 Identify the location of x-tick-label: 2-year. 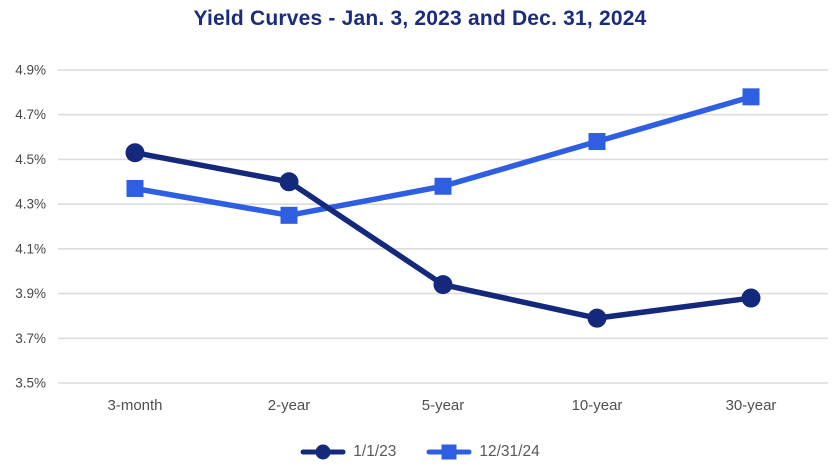
(289, 405).